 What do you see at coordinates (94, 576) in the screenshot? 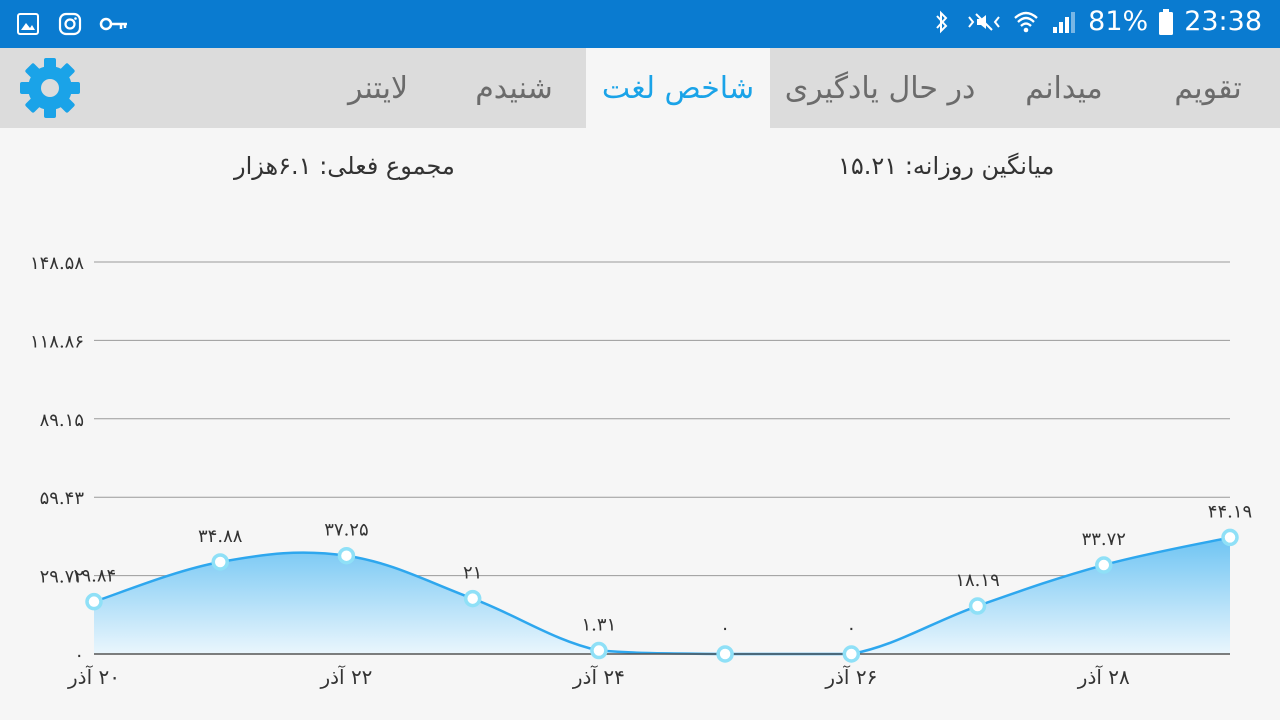
I see `data-label: ۱۹.۸۴` at bounding box center [94, 576].